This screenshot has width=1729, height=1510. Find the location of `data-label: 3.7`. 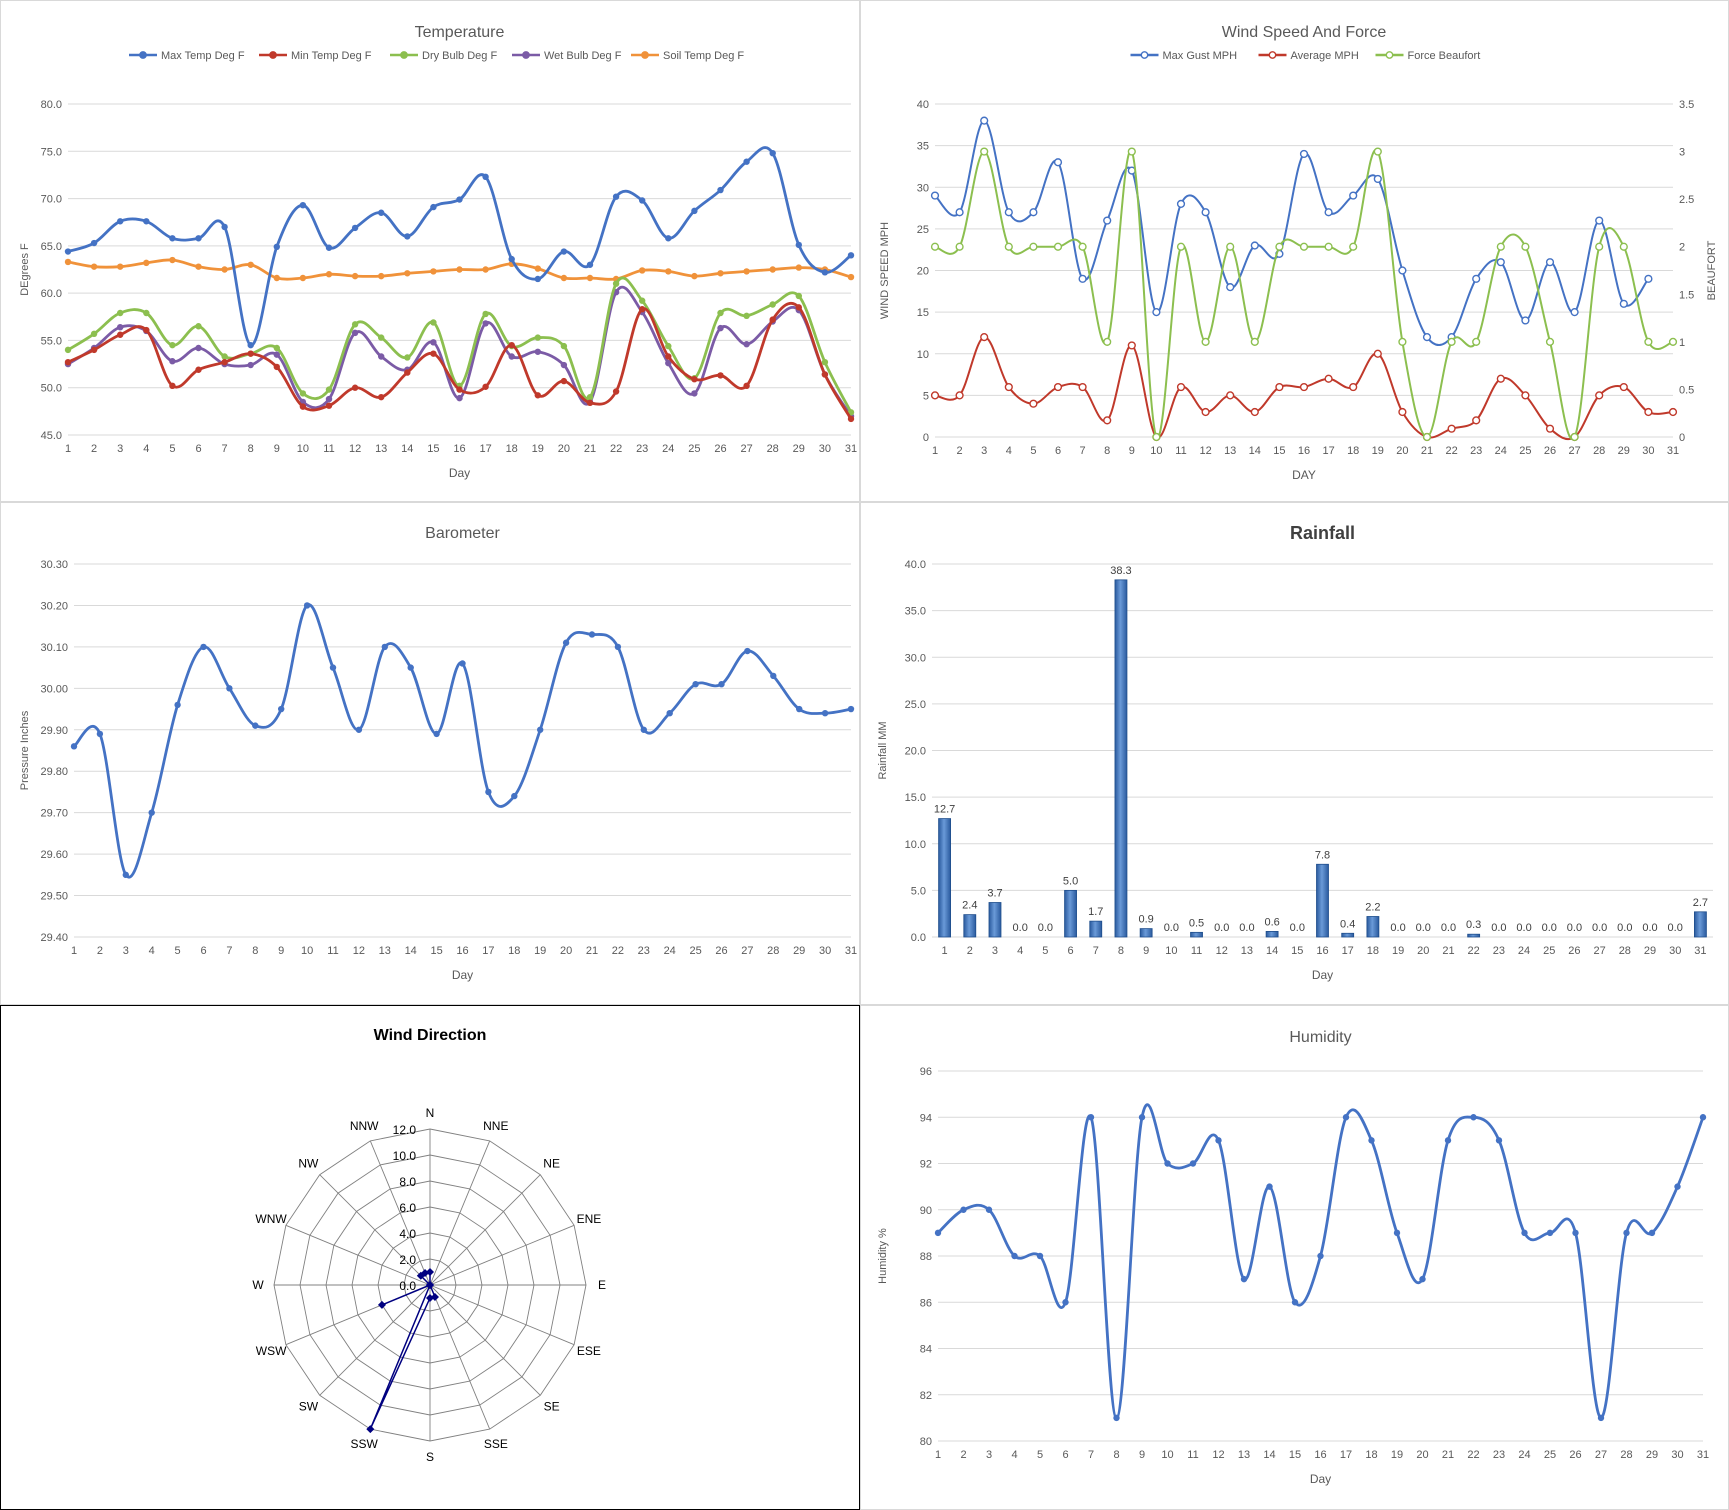

data-label: 3.7 is located at coordinates (994, 893).